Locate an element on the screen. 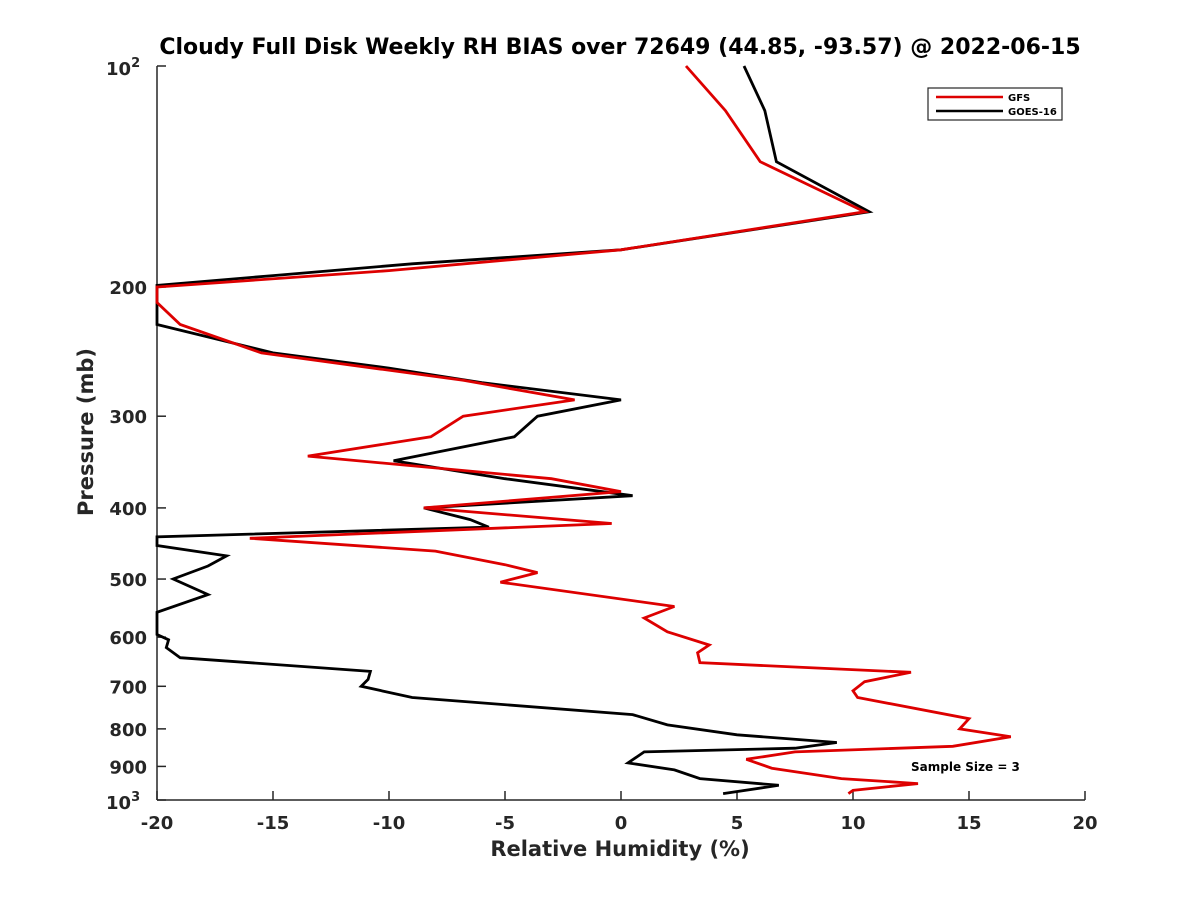 Image resolution: width=1200 pixels, height=900 pixels. y-tick-label: 500 is located at coordinates (128, 580).